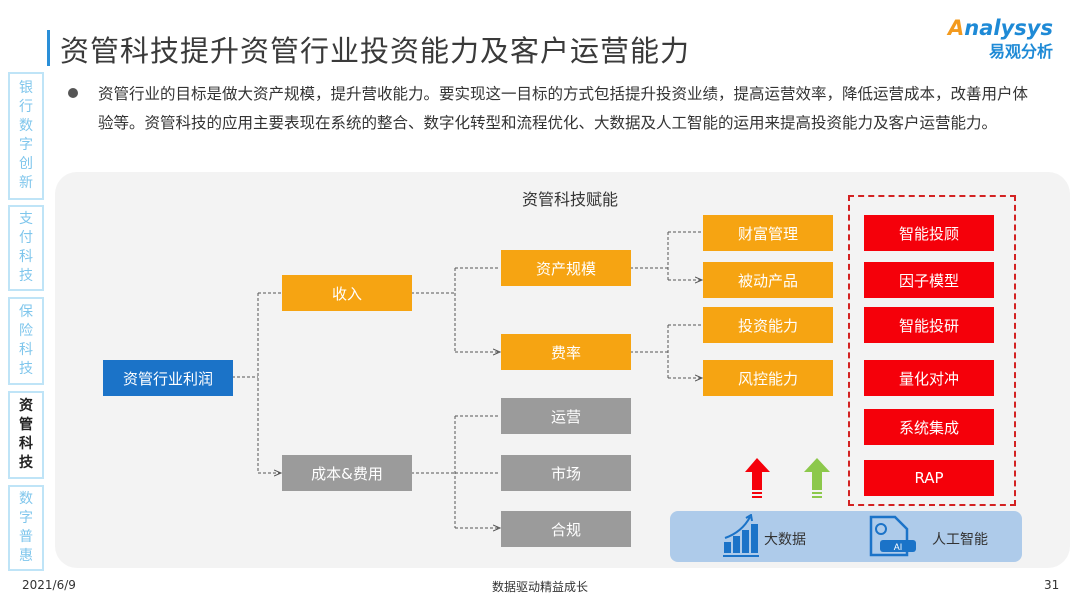 The width and height of the screenshot is (1080, 608). What do you see at coordinates (932, 350) in the screenshot?
I see `tech-group-border` at bounding box center [932, 350].